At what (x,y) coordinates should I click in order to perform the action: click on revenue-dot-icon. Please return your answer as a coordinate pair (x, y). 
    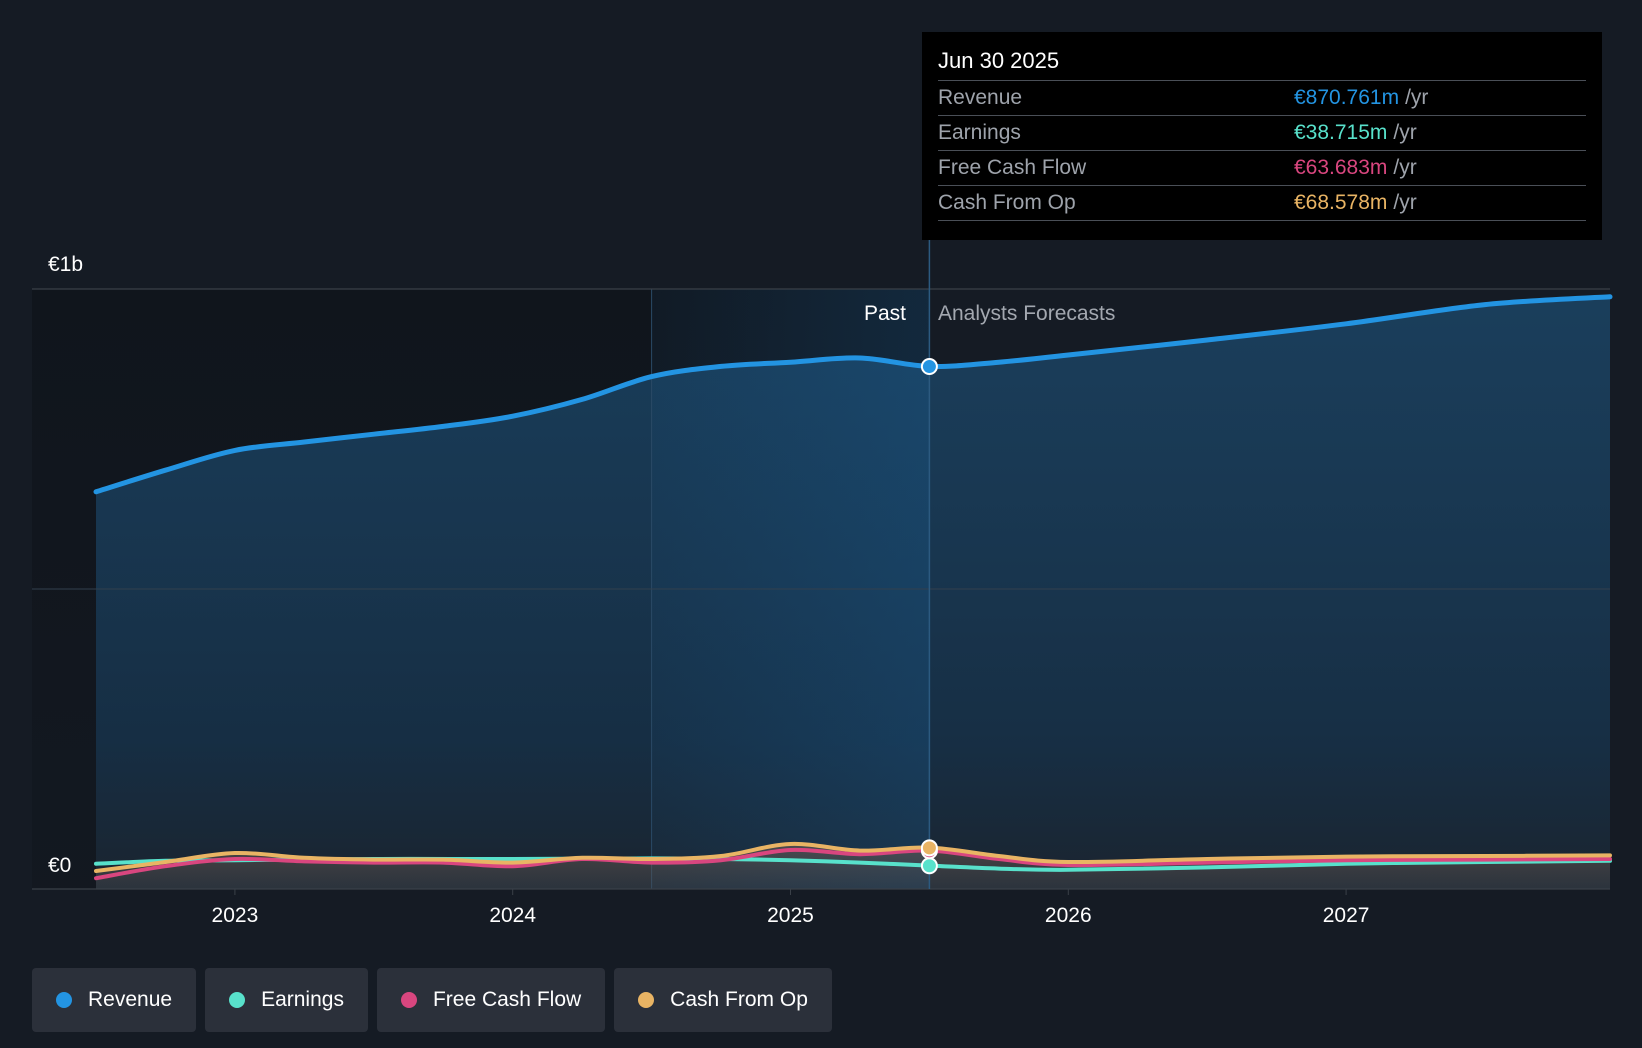
    Looking at the image, I should click on (64, 1000).